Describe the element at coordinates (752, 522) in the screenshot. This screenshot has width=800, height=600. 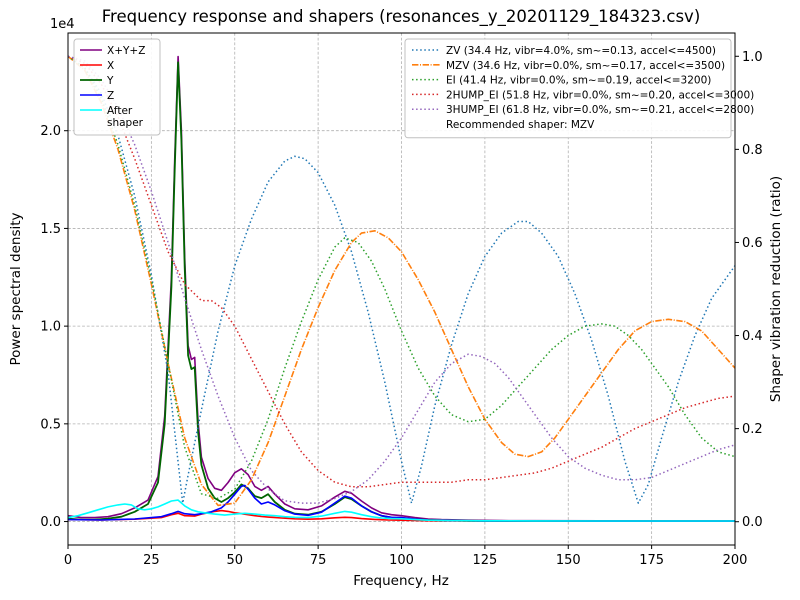
I see `y-right-tick-label: 0.0` at that location.